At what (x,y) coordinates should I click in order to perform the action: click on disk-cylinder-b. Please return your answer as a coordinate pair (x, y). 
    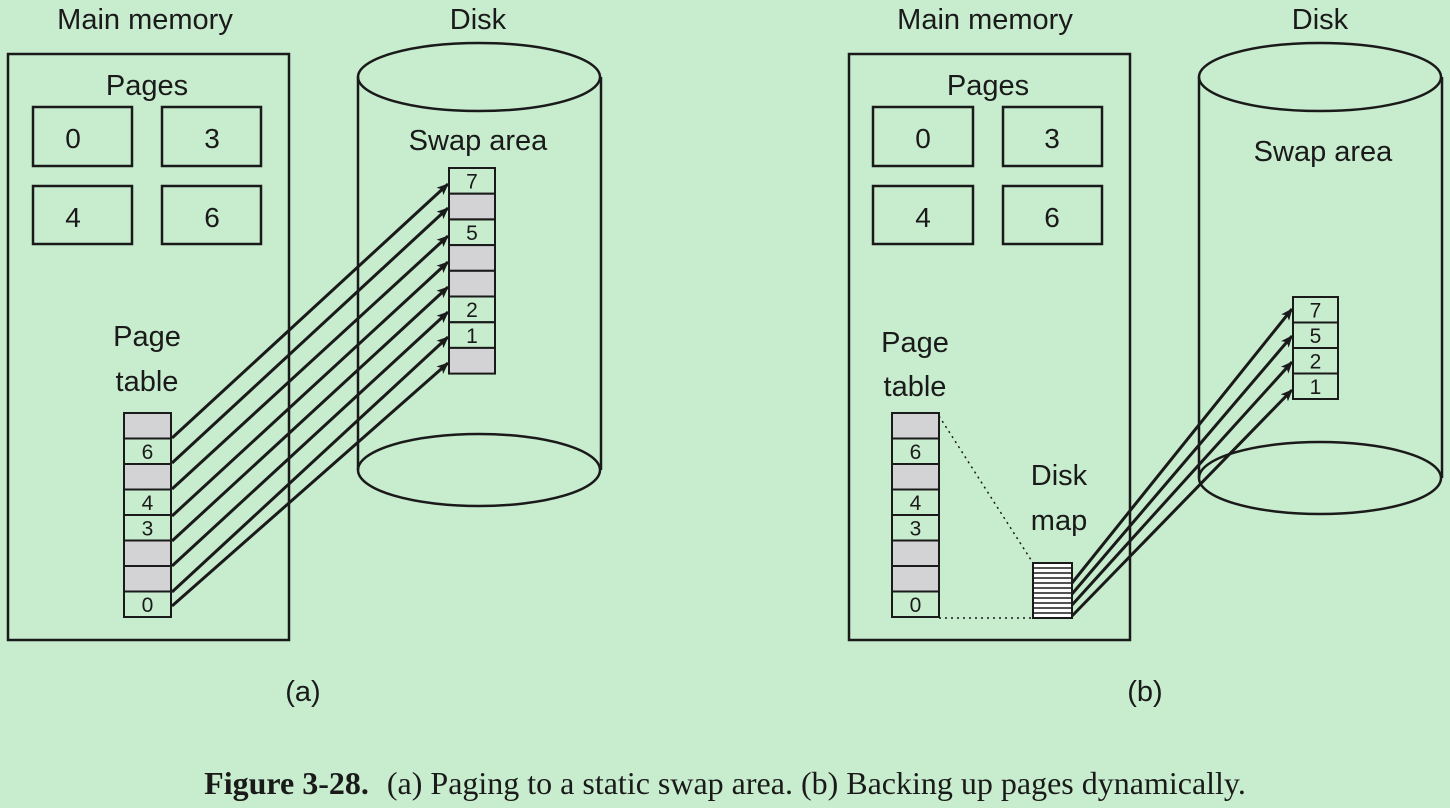
    Looking at the image, I should click on (1320, 278).